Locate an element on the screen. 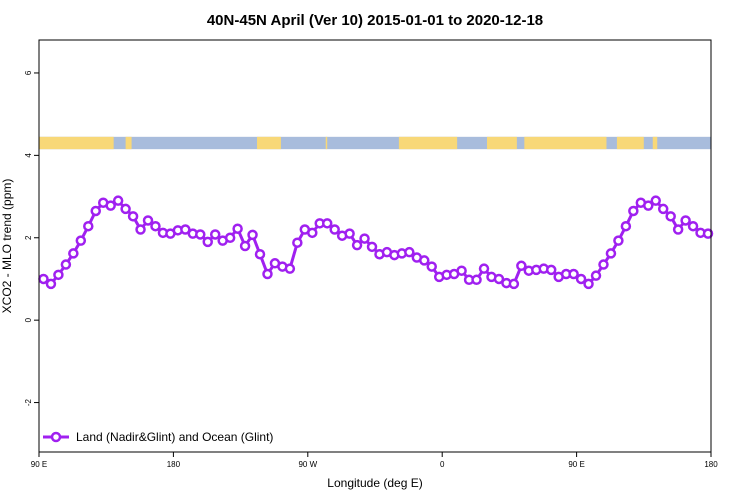  y-axis-label: XCO2 - MLO trend (ppm) is located at coordinates (7, 246).